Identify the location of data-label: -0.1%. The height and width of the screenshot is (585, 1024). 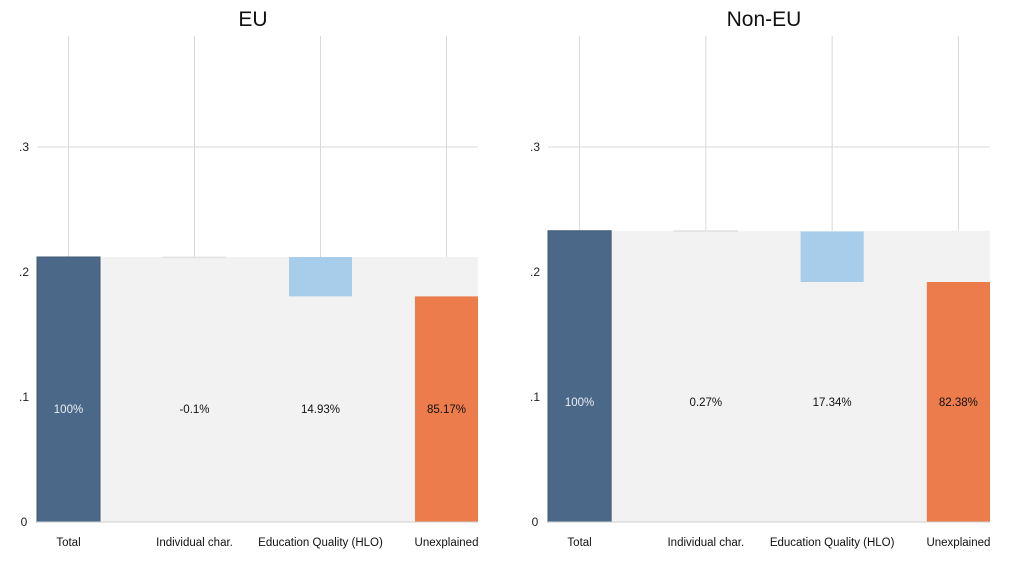
(194, 410).